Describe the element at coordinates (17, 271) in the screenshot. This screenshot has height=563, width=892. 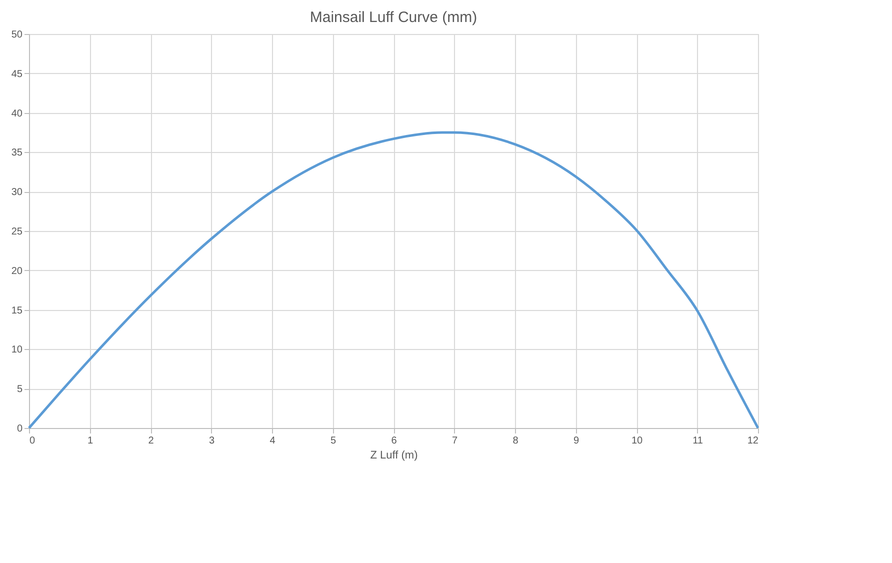
I see `y-tick-label: 20` at that location.